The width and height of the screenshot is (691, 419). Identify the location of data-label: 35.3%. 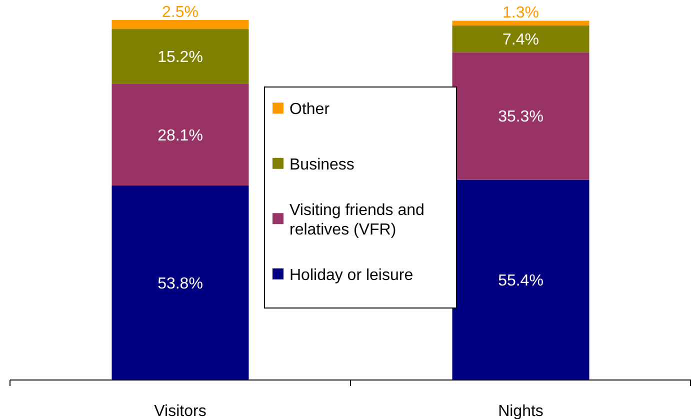
(521, 117).